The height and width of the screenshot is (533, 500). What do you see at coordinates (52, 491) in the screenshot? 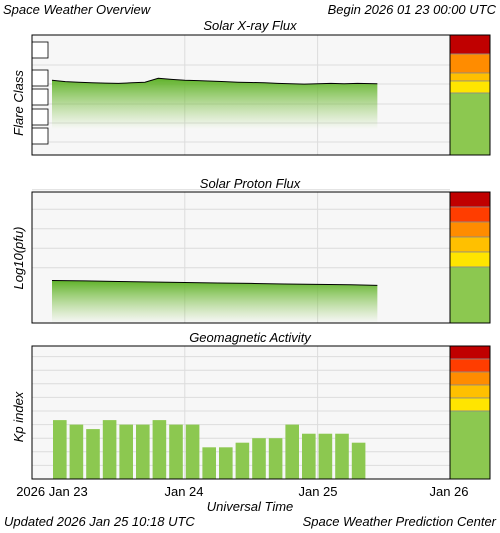
I see `x-tick-0: 2026 Jan 23` at bounding box center [52, 491].